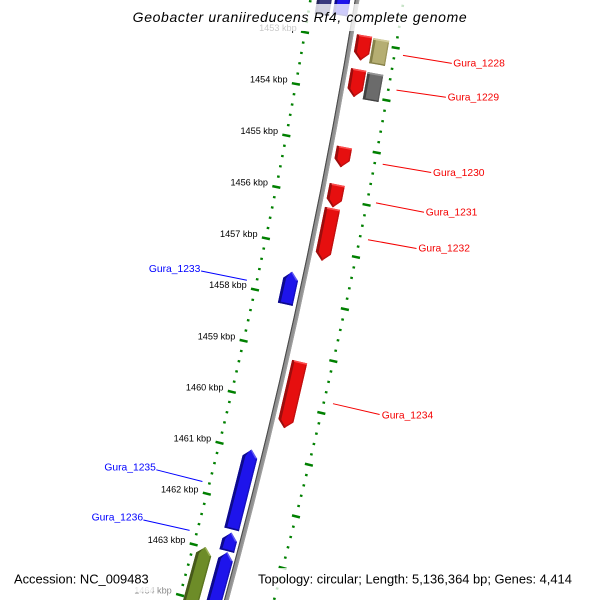 The image size is (600, 605). I want to click on svg-text: 1455 kbp, so click(259, 131).